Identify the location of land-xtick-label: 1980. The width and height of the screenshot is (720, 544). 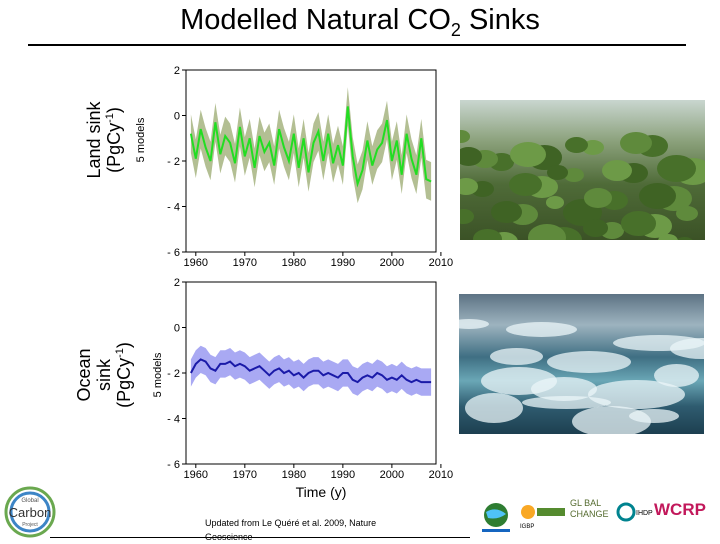
(294, 263).